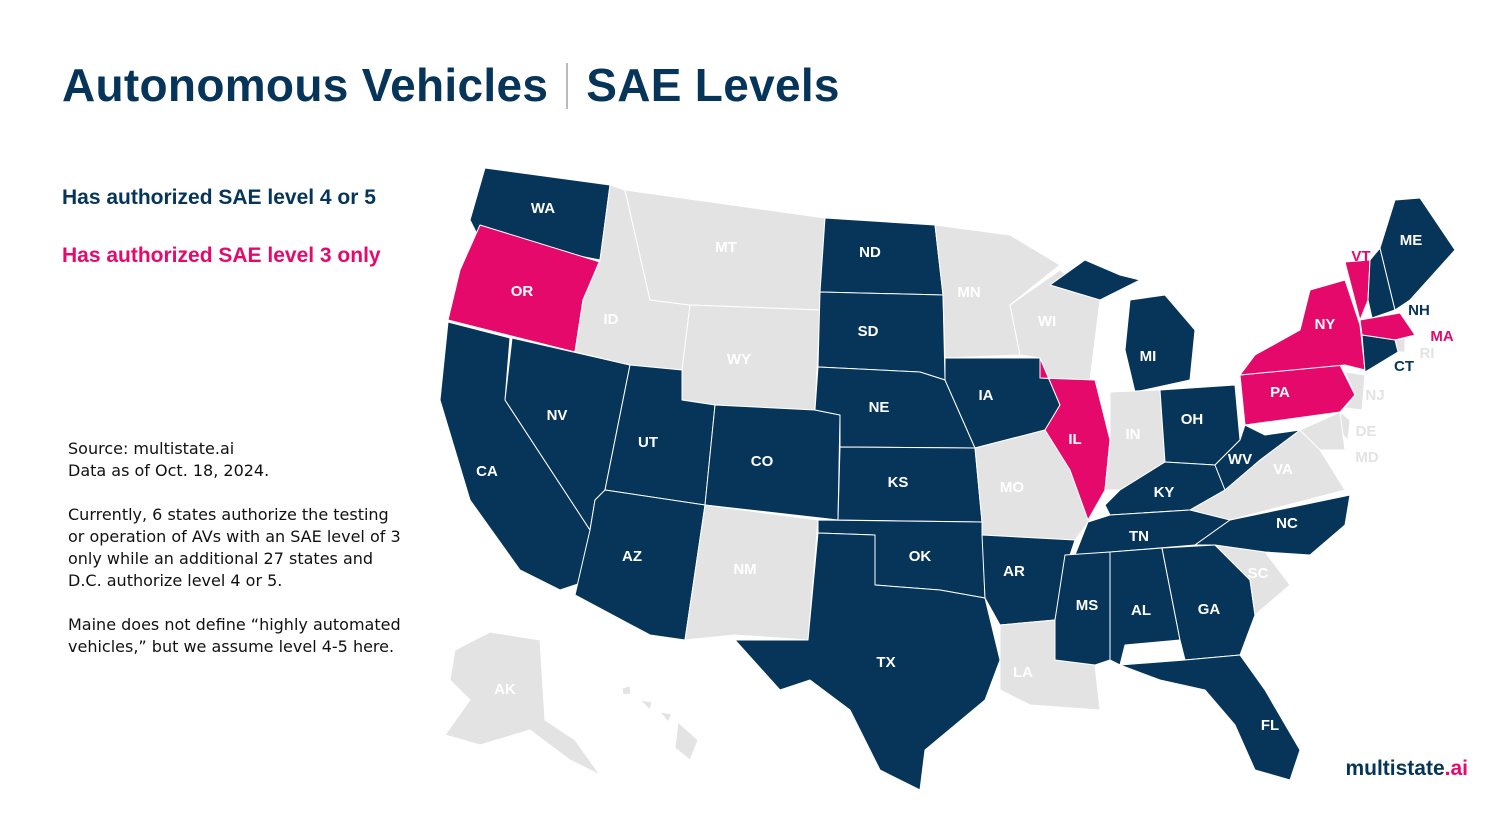 Image resolution: width=1500 pixels, height=835 pixels. I want to click on state-label: IL, so click(1074, 439).